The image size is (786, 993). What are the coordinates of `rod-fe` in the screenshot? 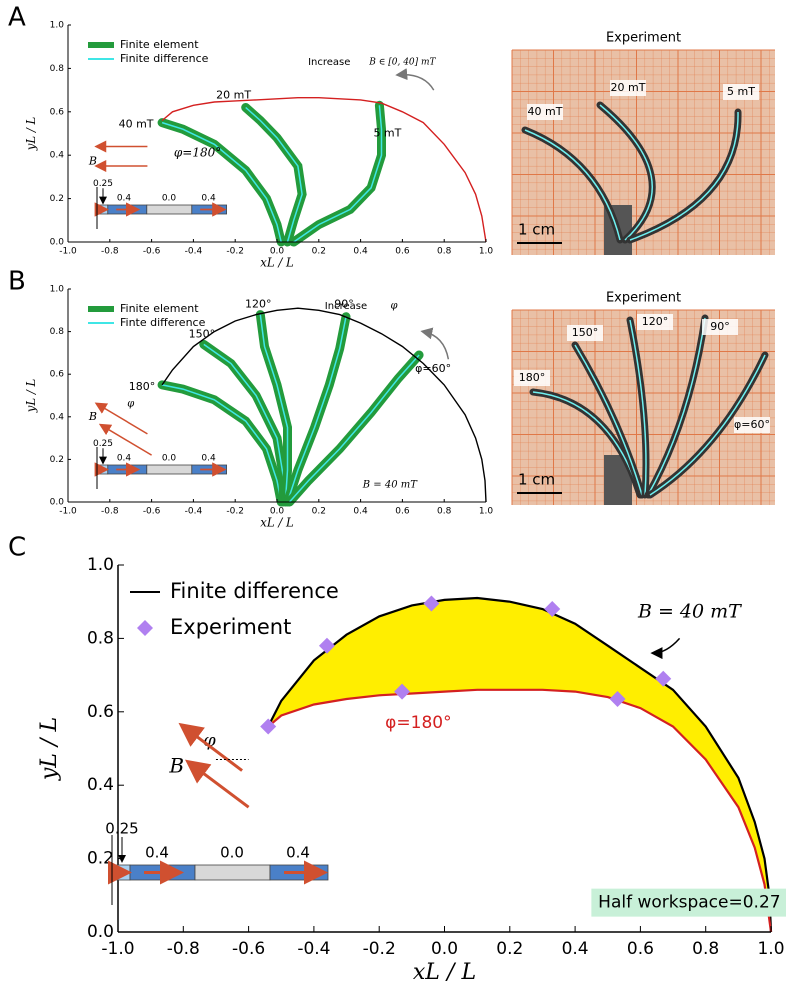 It's located at (221, 182).